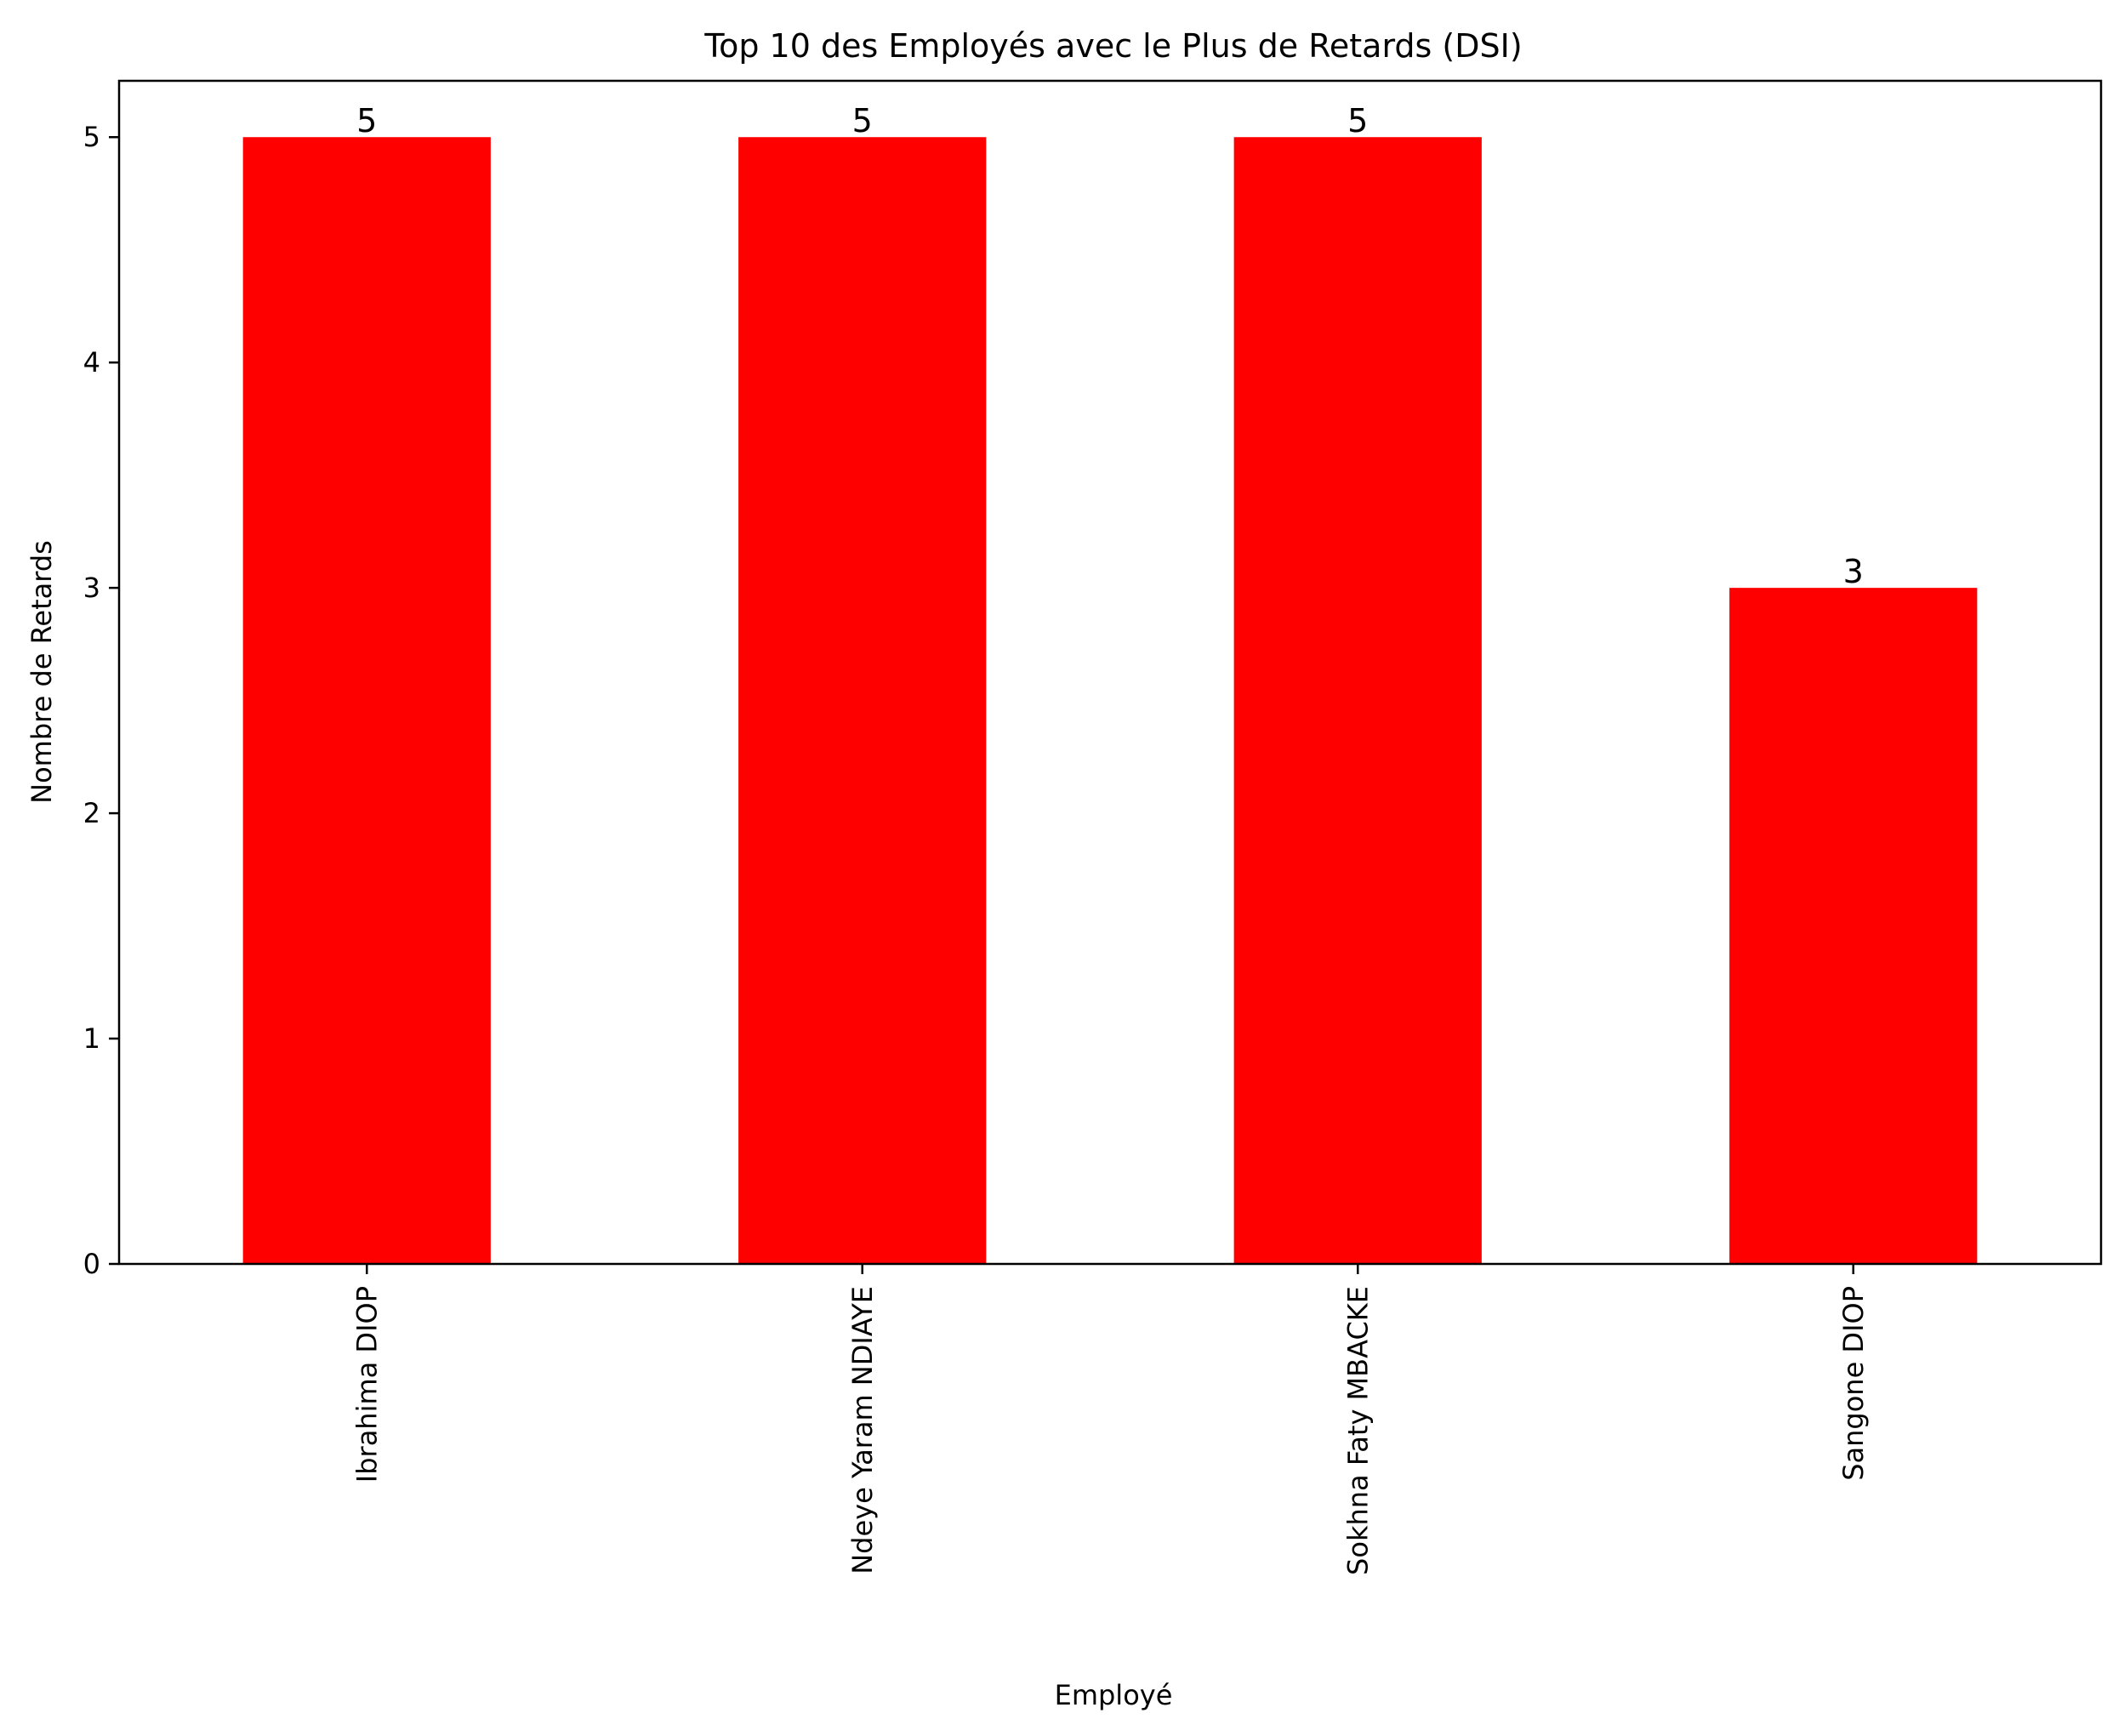 The height and width of the screenshot is (1736, 2124). I want to click on y-tick-label-1: 1, so click(91, 1038).